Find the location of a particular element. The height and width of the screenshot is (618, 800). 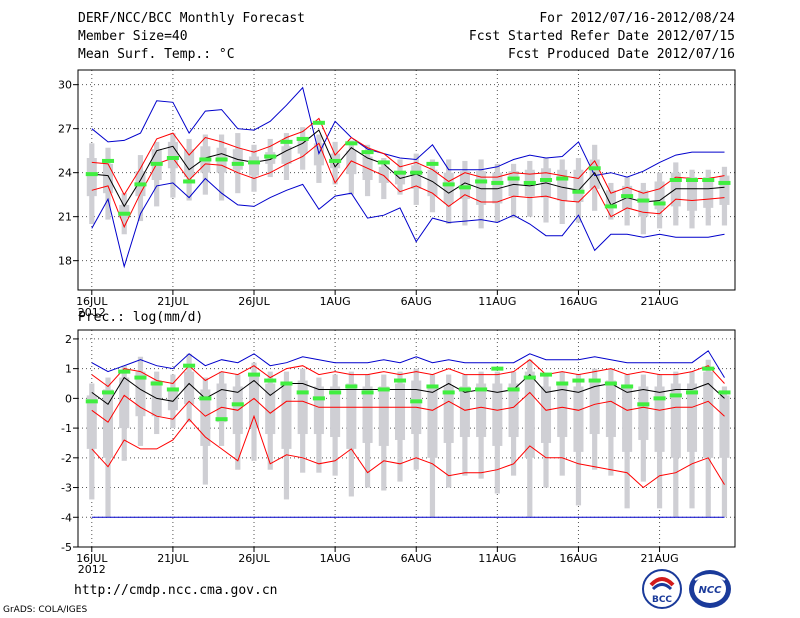

y-tick-label: -1 is located at coordinates (66, 428).